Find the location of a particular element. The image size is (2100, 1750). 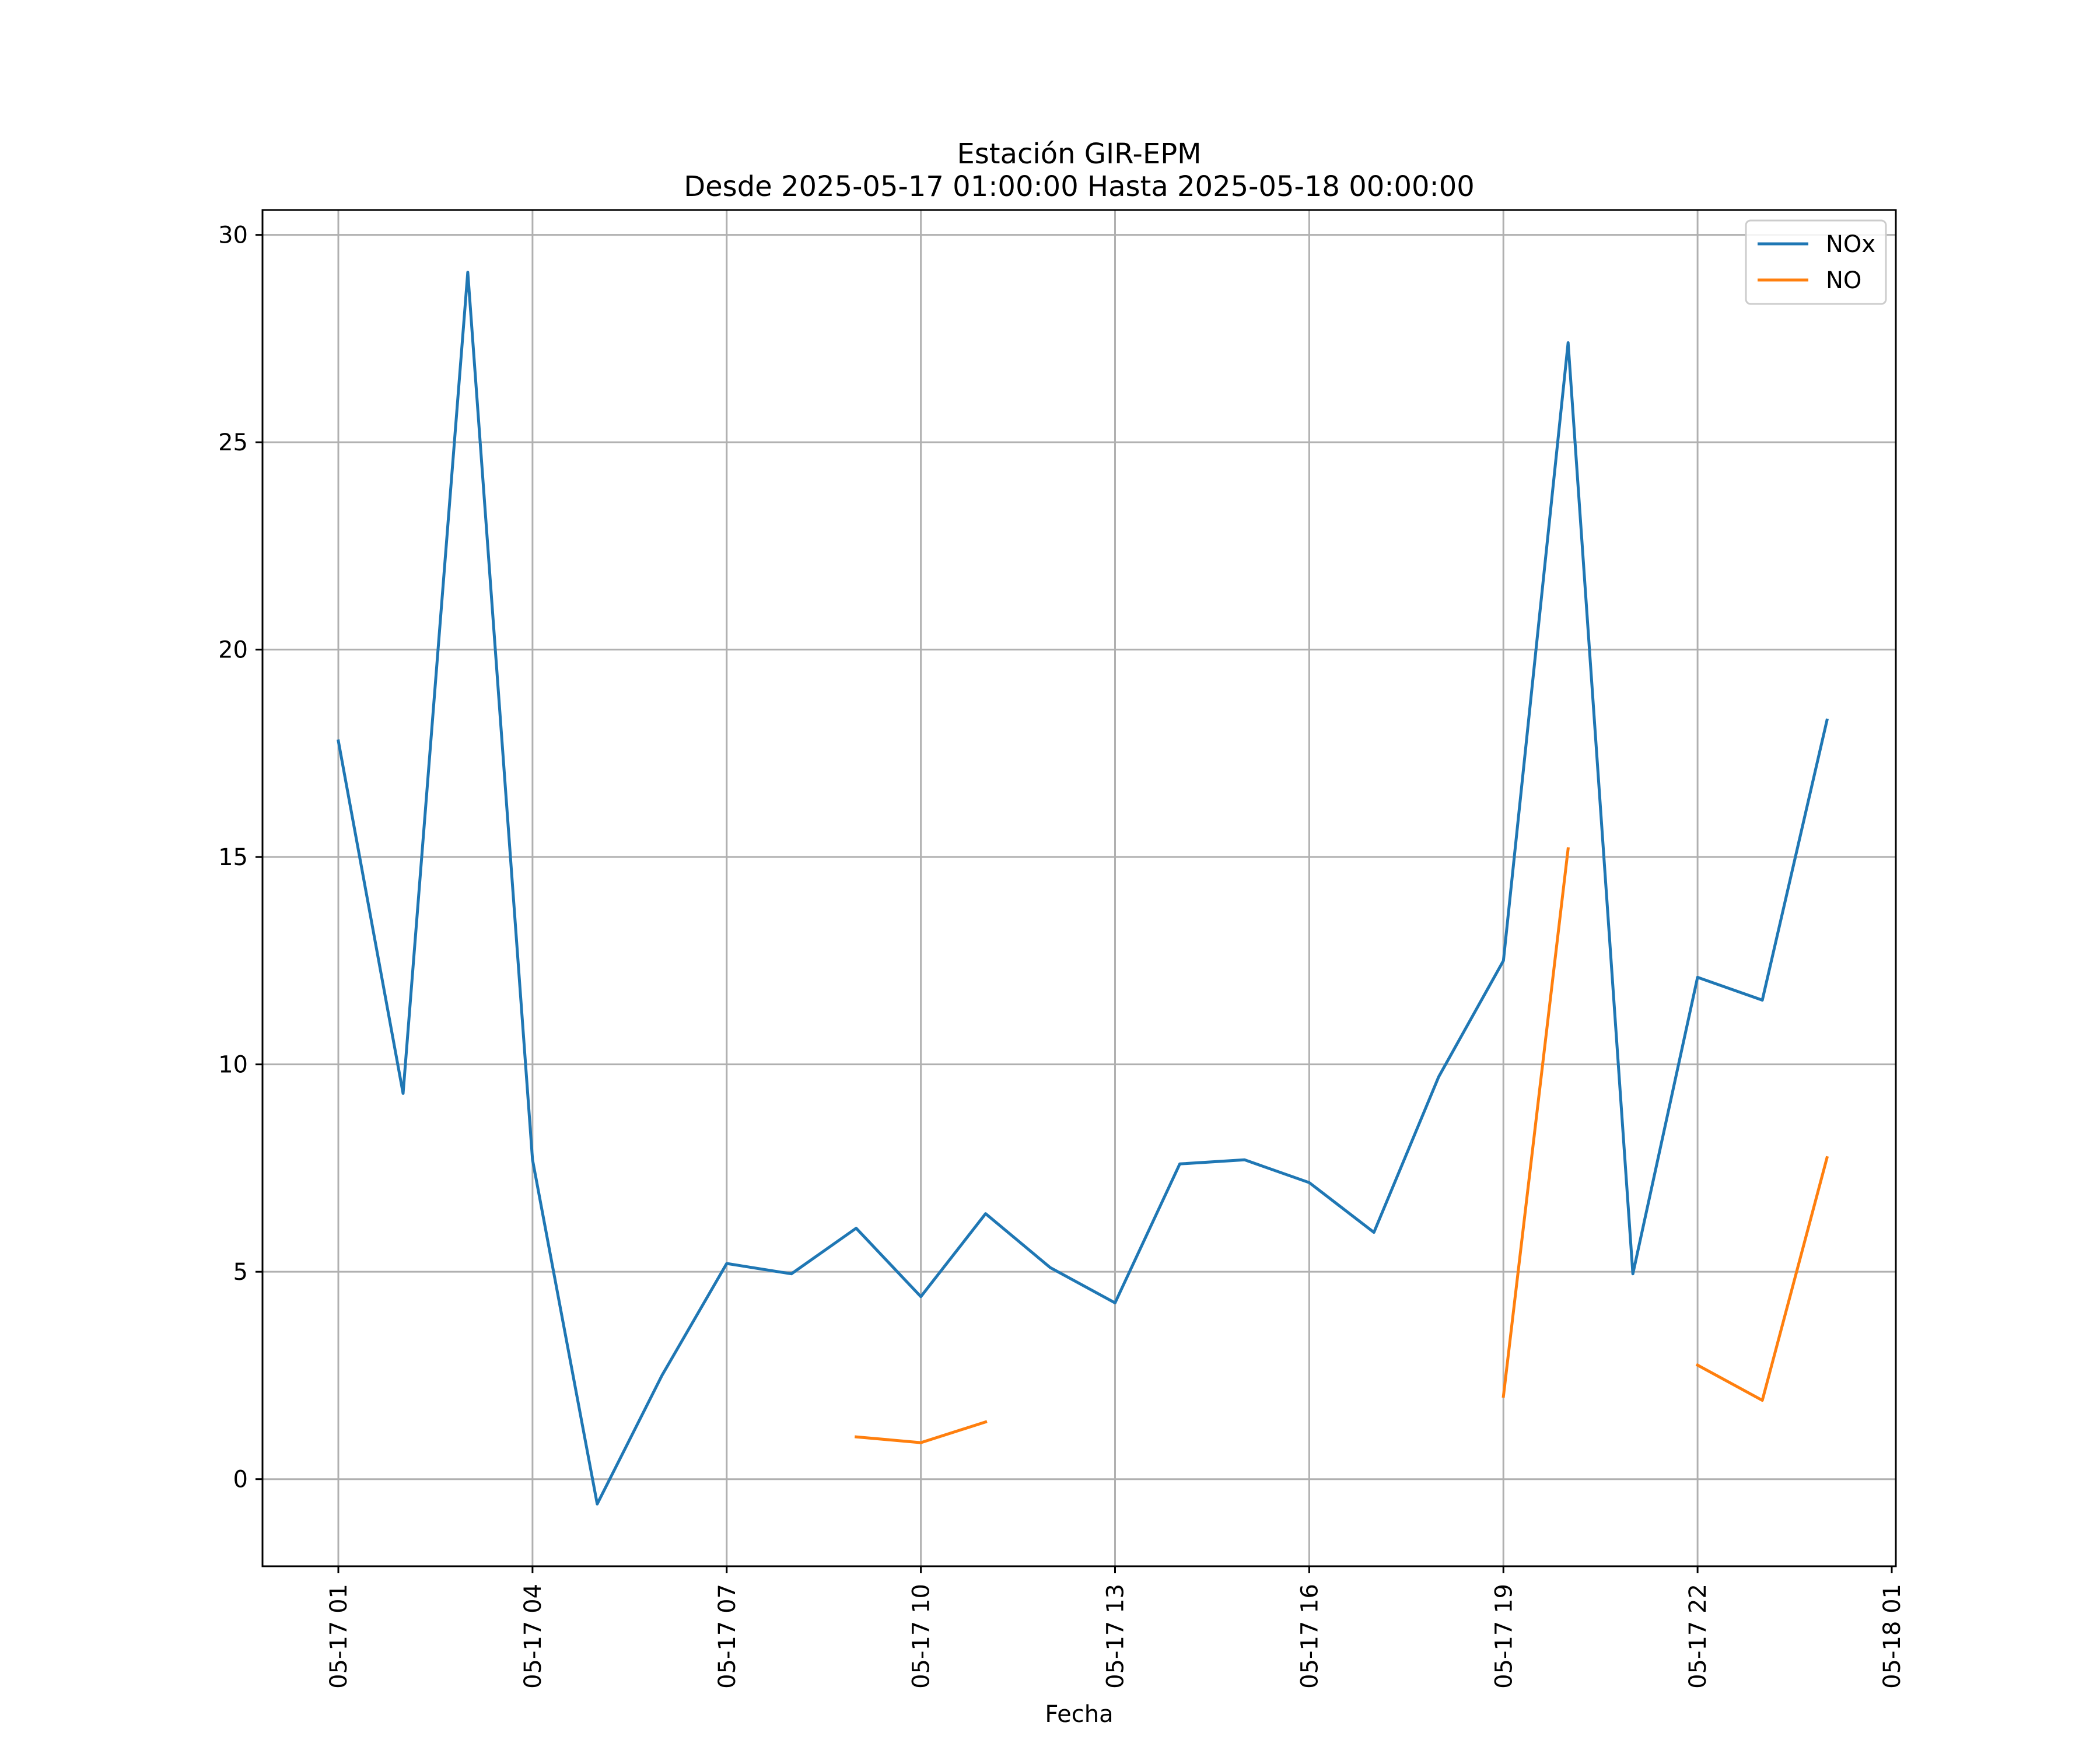

x-tick-label: 05-17 13 is located at coordinates (1115, 1636).